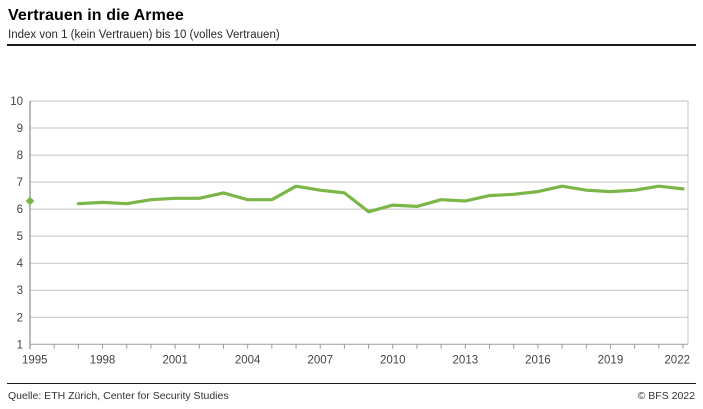 Image resolution: width=703 pixels, height=409 pixels. What do you see at coordinates (96, 15) in the screenshot?
I see `page-title: Vertrauen in die Armee` at bounding box center [96, 15].